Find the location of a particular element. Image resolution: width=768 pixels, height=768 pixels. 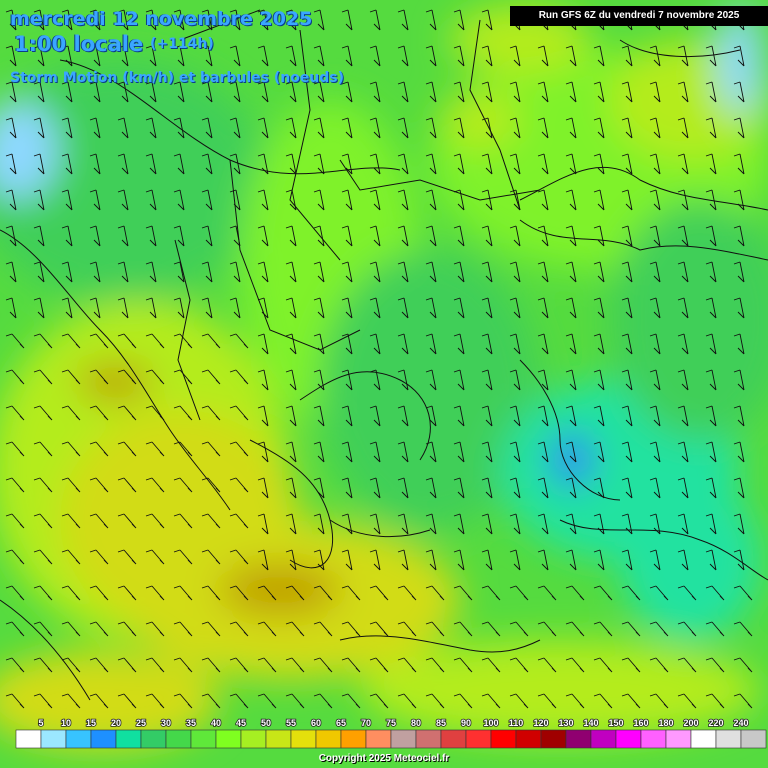

legend-tick-label: 150 is located at coordinates (615, 723).